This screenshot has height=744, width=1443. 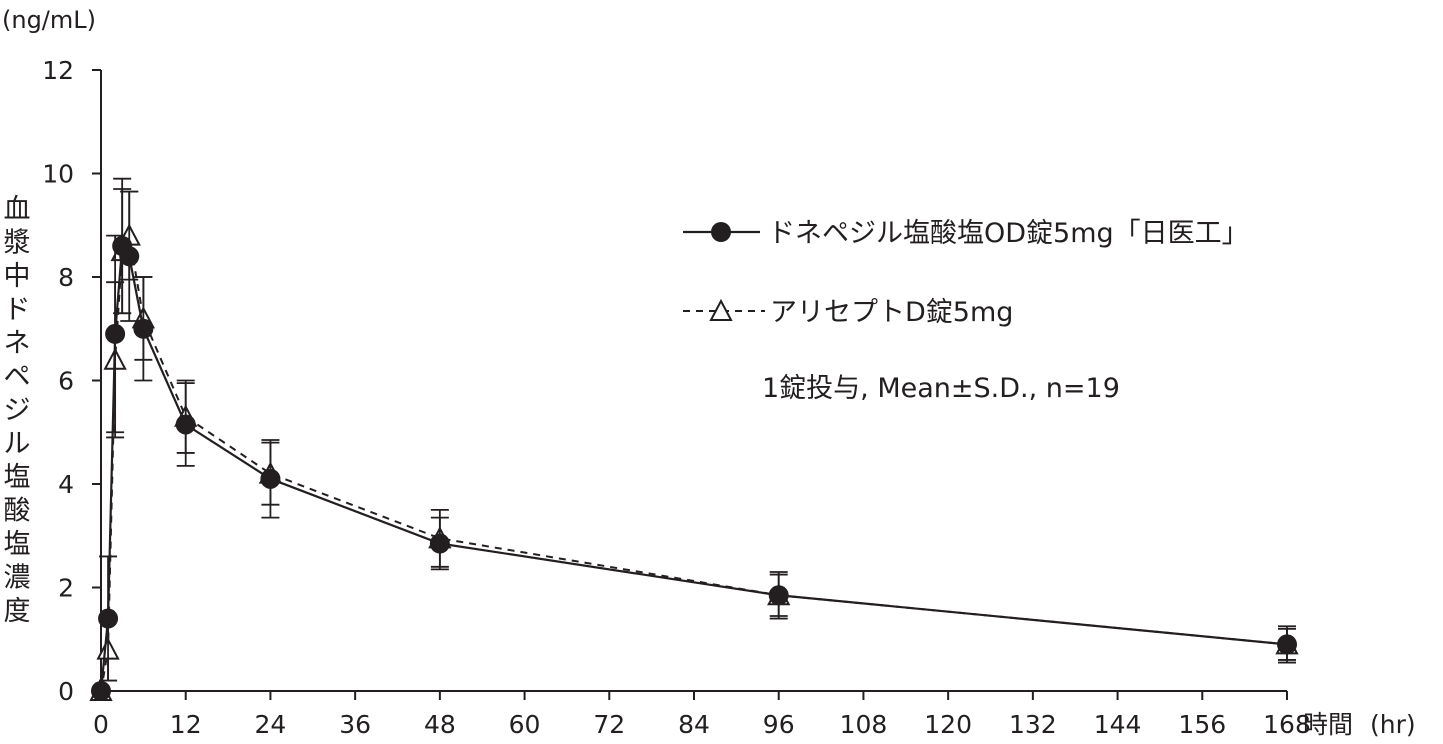 What do you see at coordinates (101, 724) in the screenshot?
I see `x-tick-label: 0` at bounding box center [101, 724].